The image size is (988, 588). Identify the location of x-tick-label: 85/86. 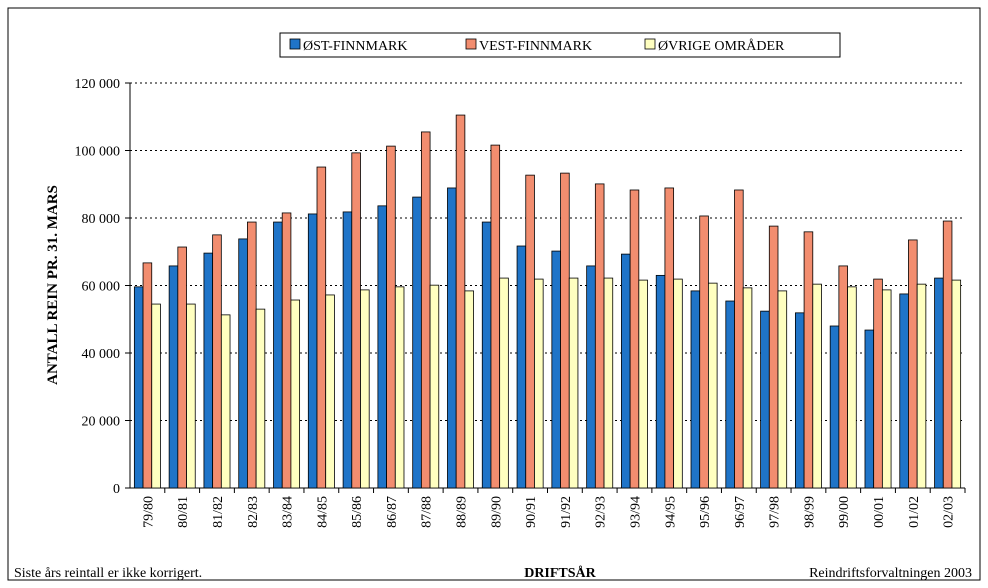
(357, 512).